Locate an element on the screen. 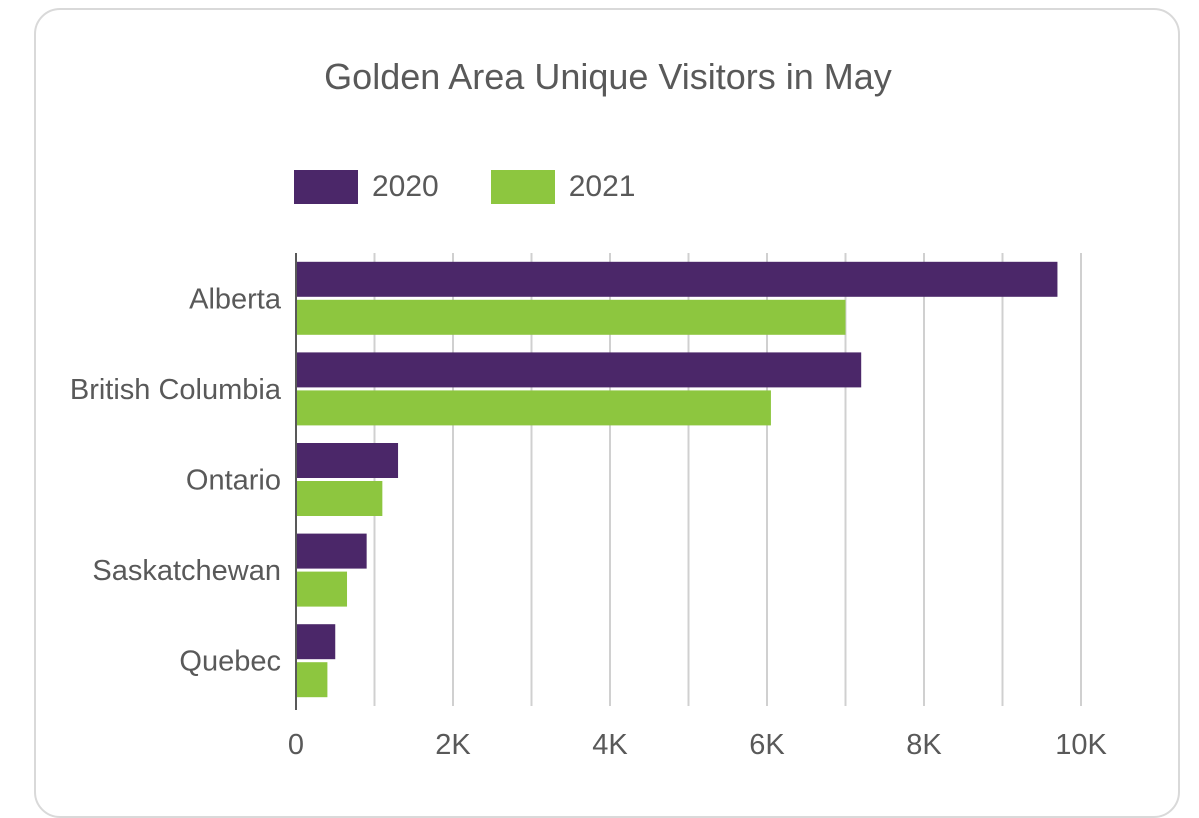 This screenshot has width=1199, height=818. category-label: Saskatchewan is located at coordinates (186, 571).